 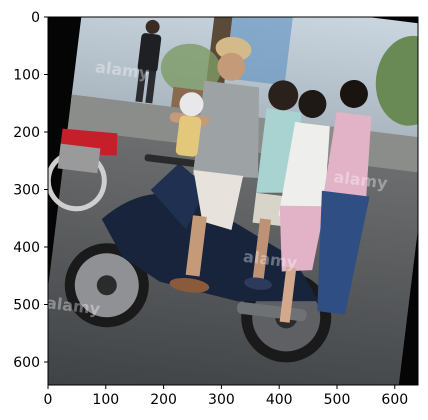 I want to click on driver-shirt, so click(x=226, y=129).